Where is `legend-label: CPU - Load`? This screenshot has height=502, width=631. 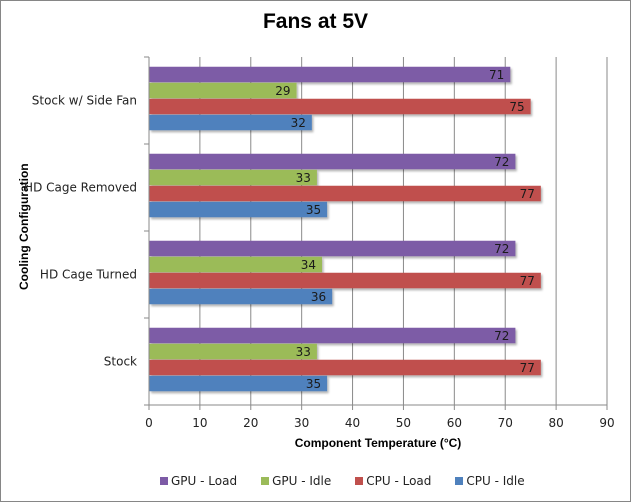
legend-label: CPU - Load is located at coordinates (399, 481).